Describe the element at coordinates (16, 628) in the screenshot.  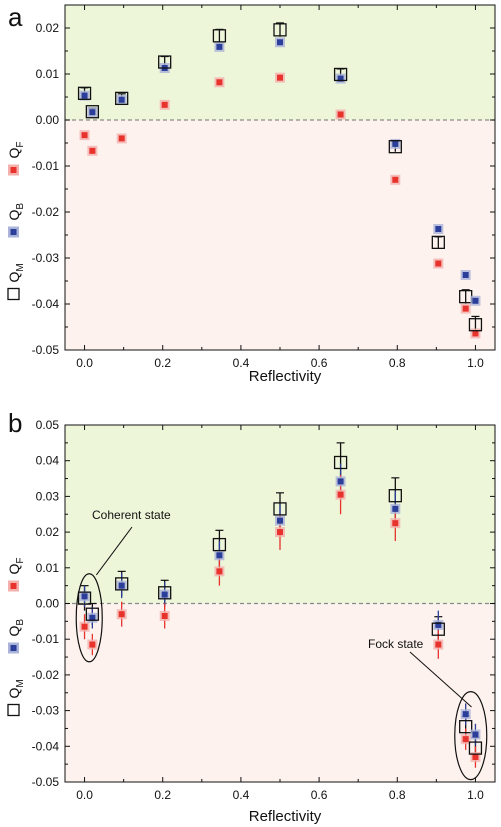
I see `legend-qb-label: QB` at that location.